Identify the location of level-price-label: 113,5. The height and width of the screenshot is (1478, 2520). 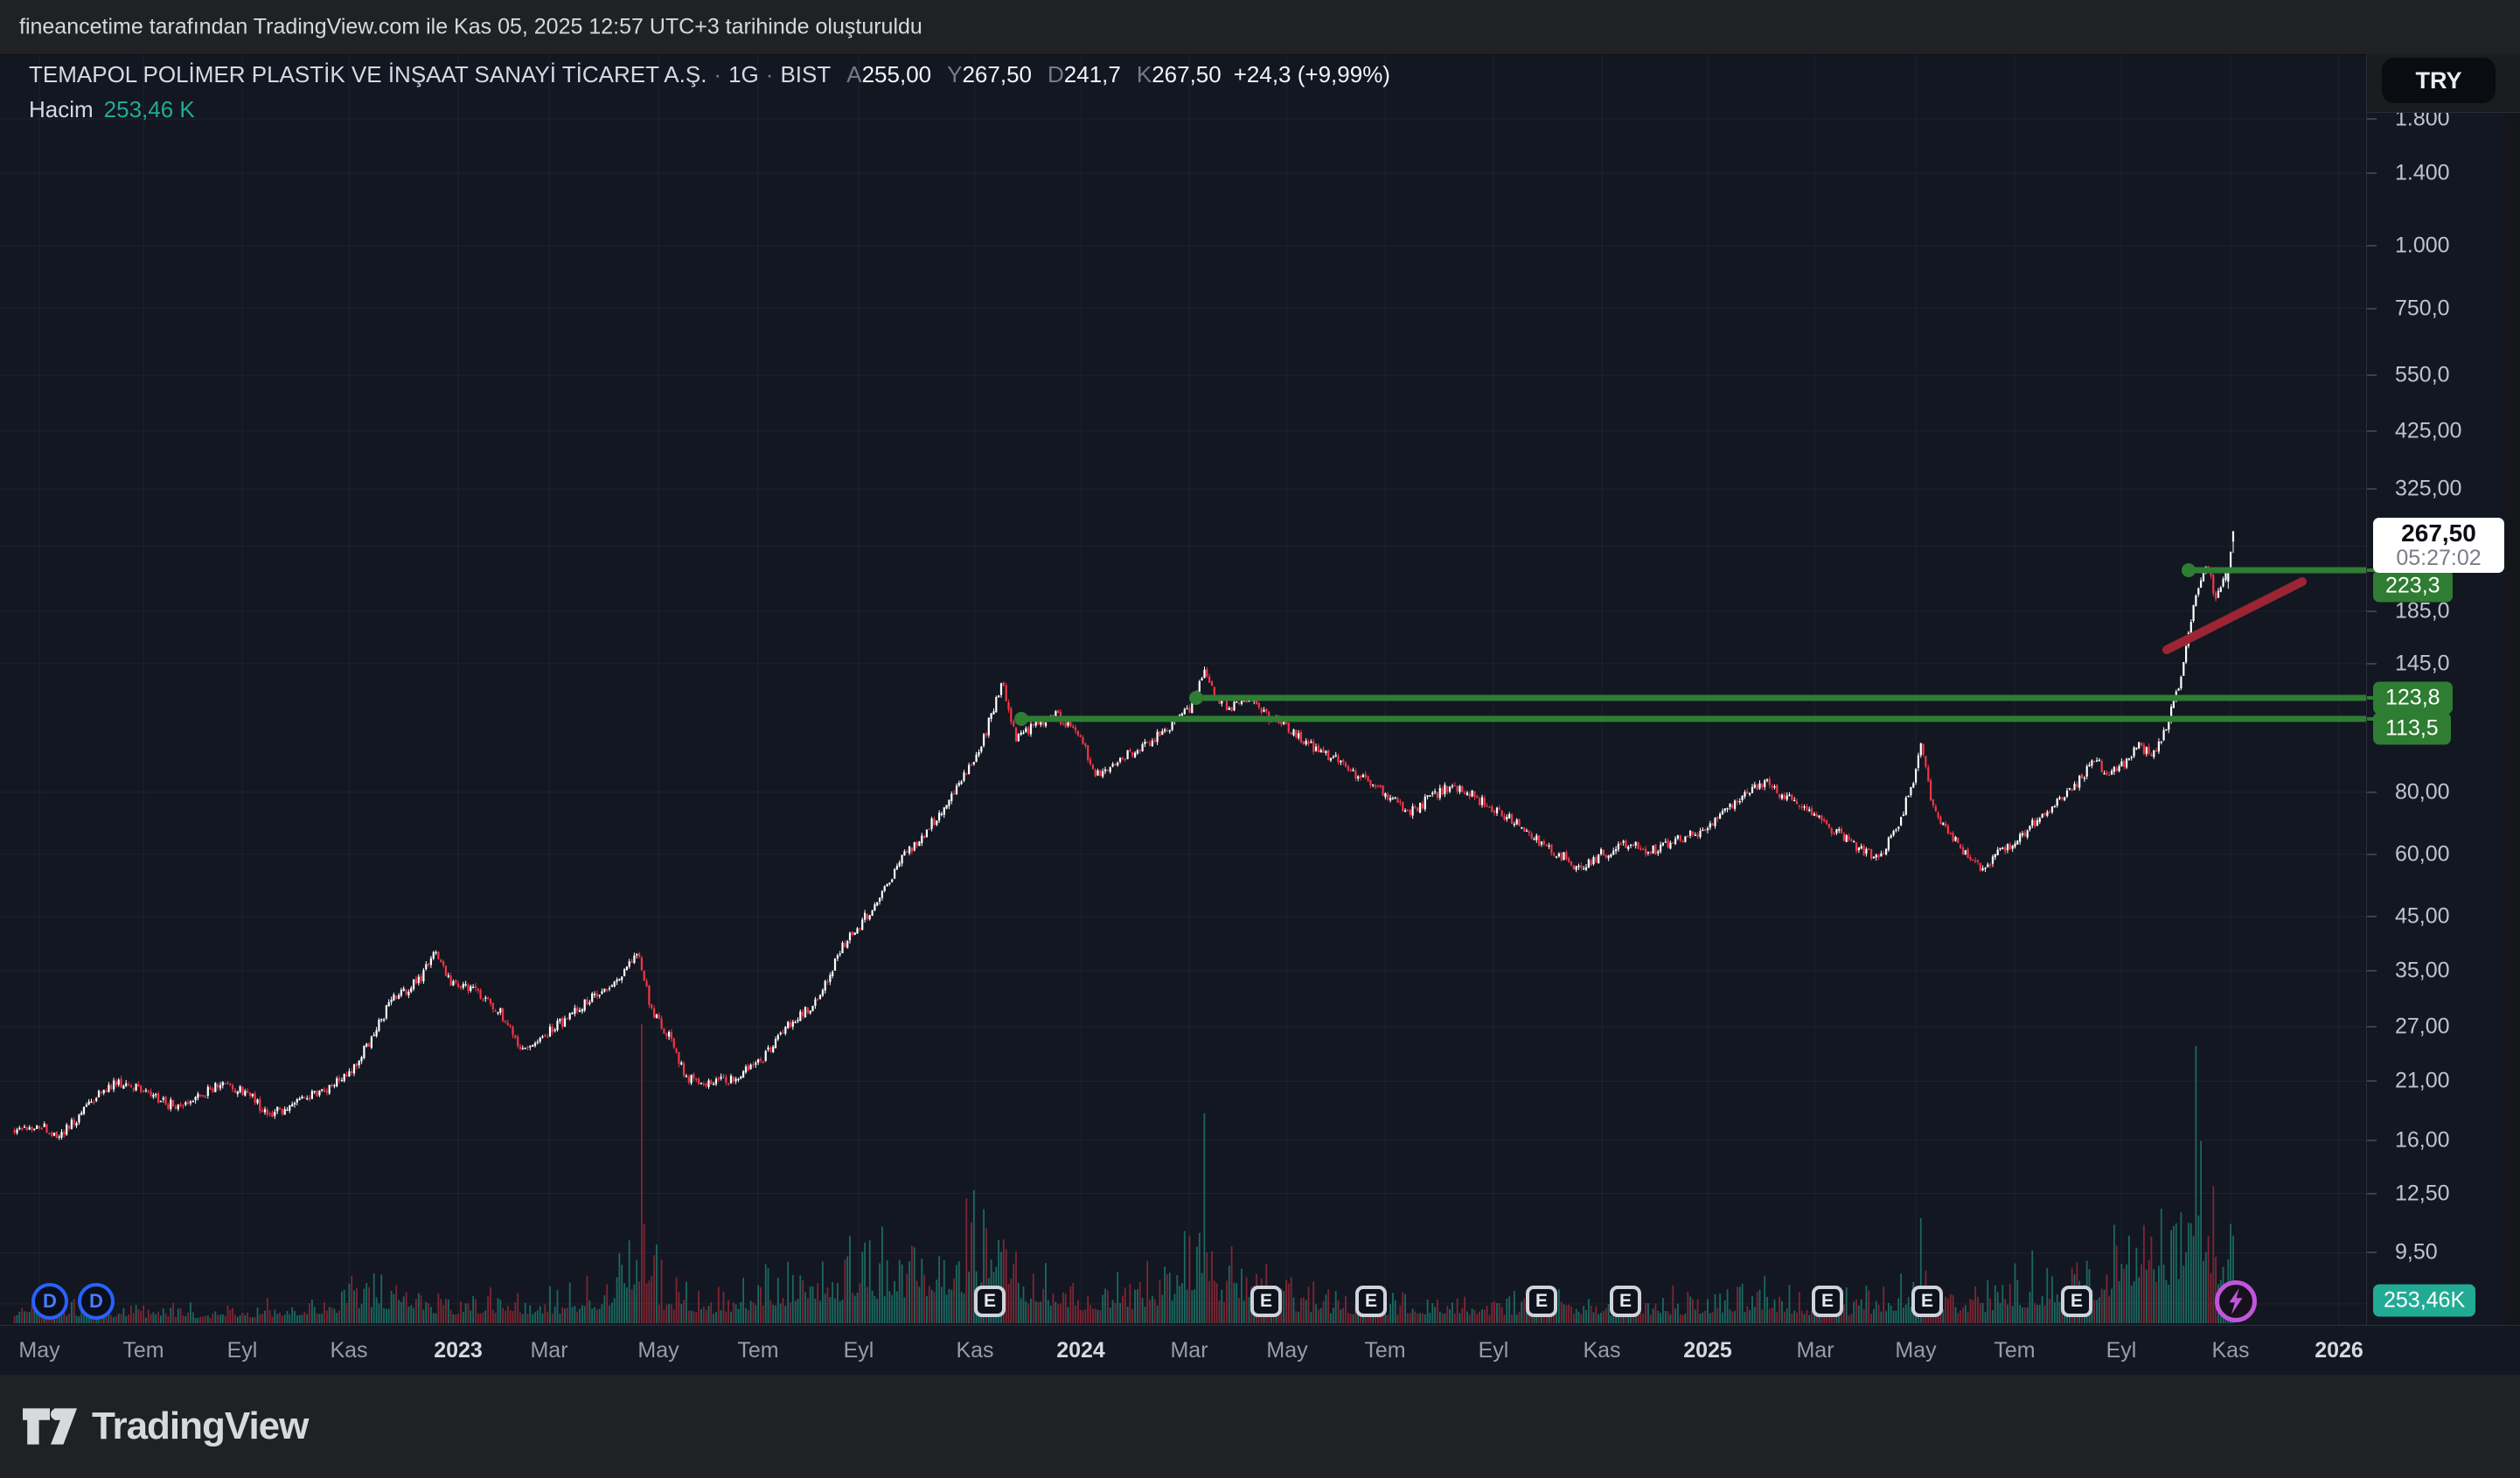
(2412, 728).